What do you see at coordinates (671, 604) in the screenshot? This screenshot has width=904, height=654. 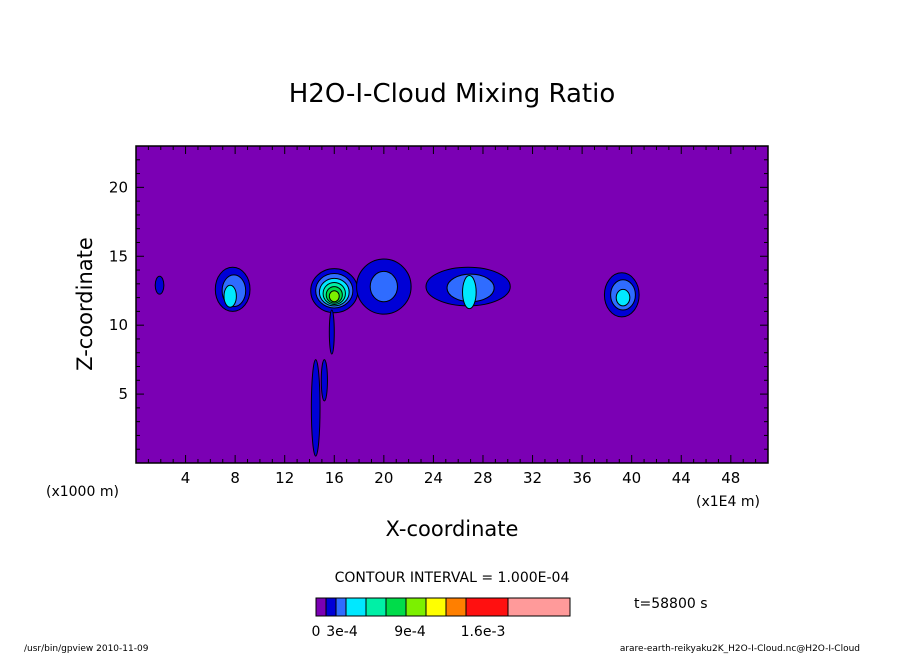 I see `time-label: t=58800 s` at bounding box center [671, 604].